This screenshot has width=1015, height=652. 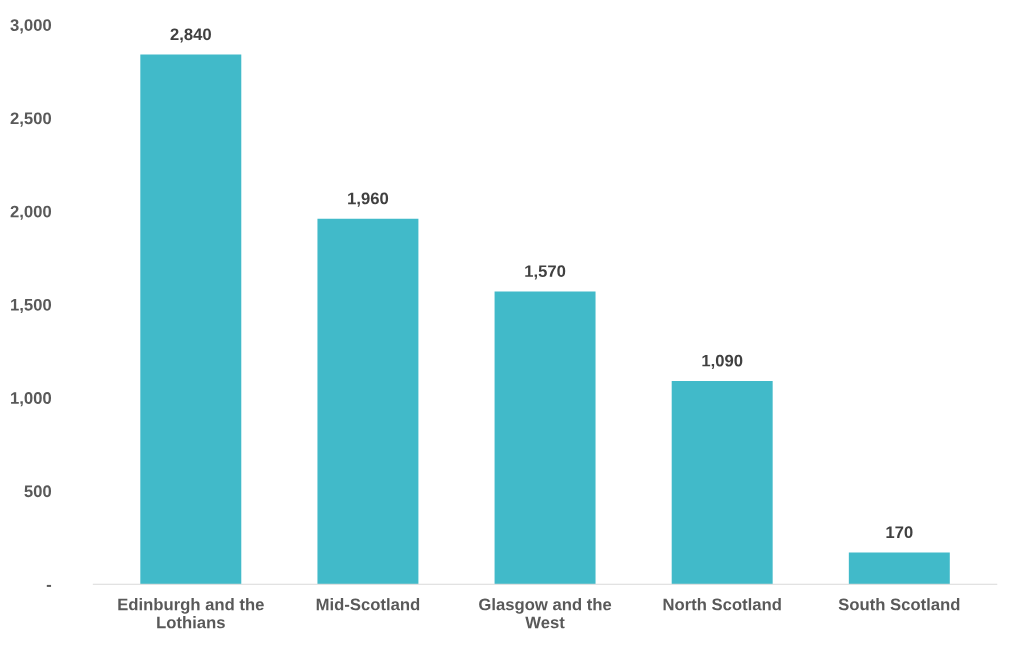 What do you see at coordinates (38, 491) in the screenshot?
I see `y-tick-label: 500` at bounding box center [38, 491].